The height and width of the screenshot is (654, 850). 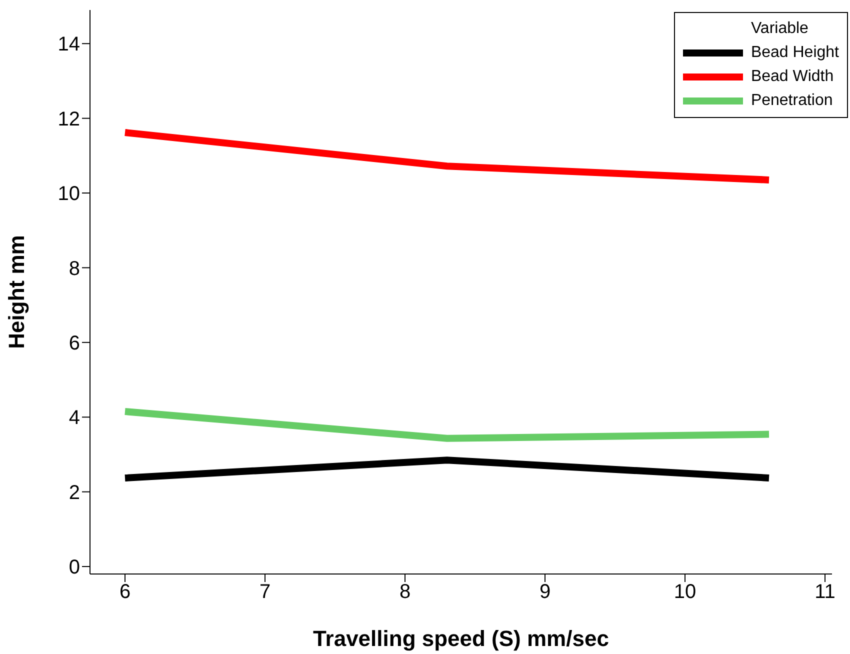 I want to click on legend-label: Bead Height, so click(x=794, y=53).